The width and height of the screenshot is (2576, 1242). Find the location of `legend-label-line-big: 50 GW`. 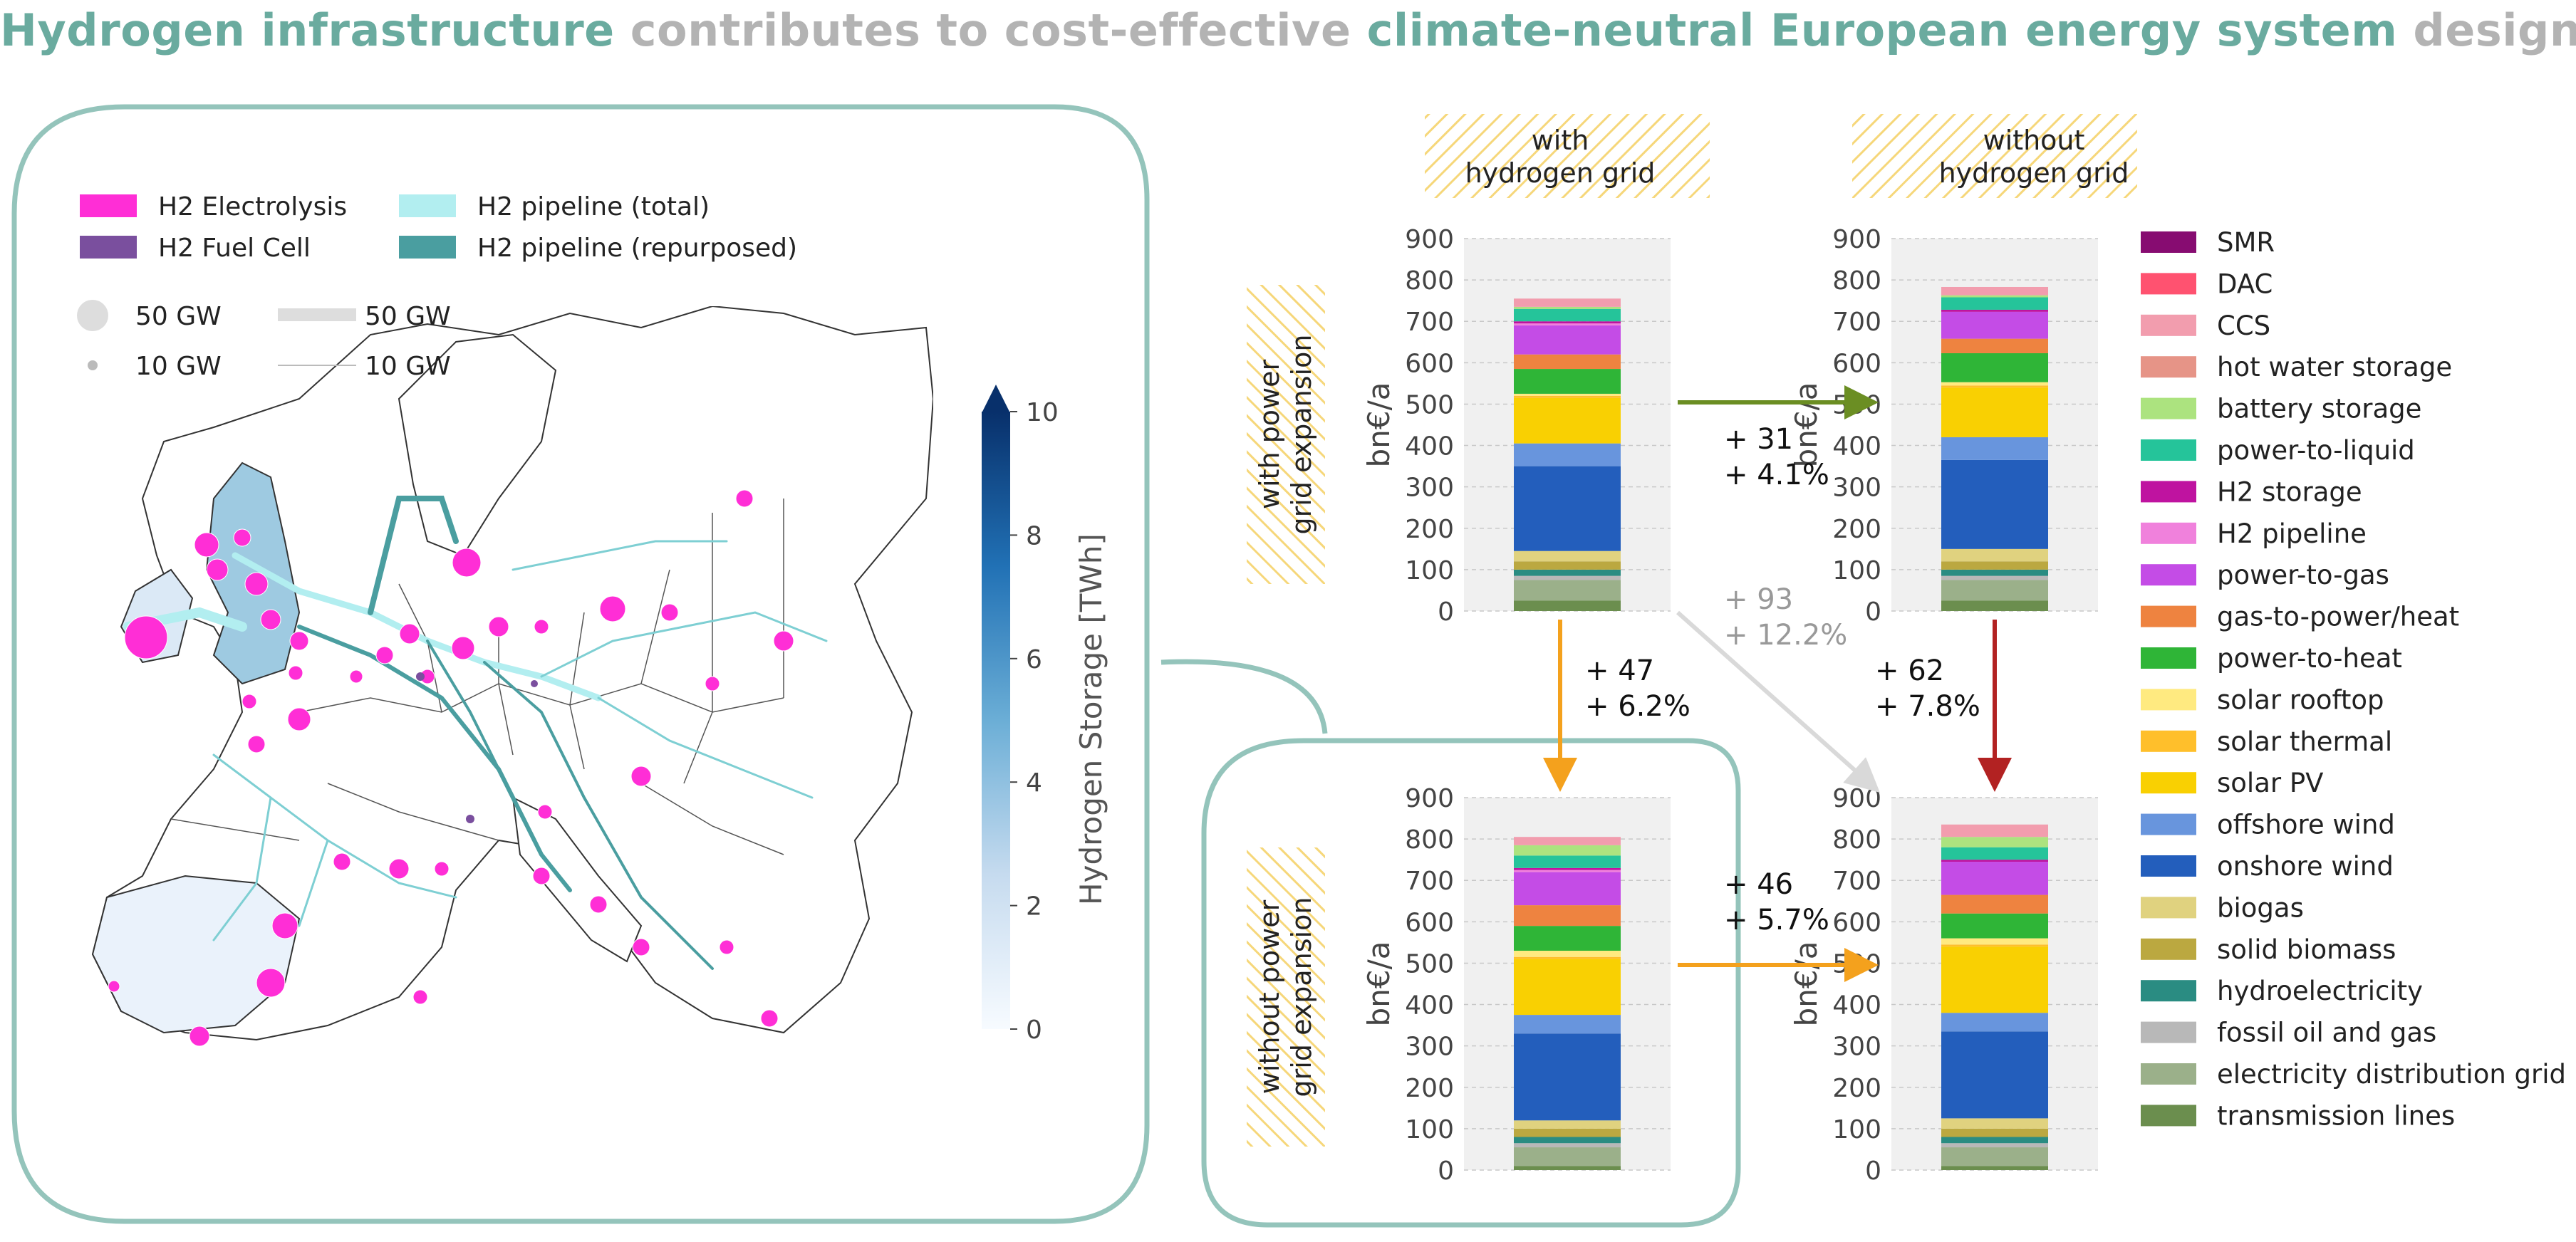

legend-label-line-big: 50 GW is located at coordinates (408, 316).